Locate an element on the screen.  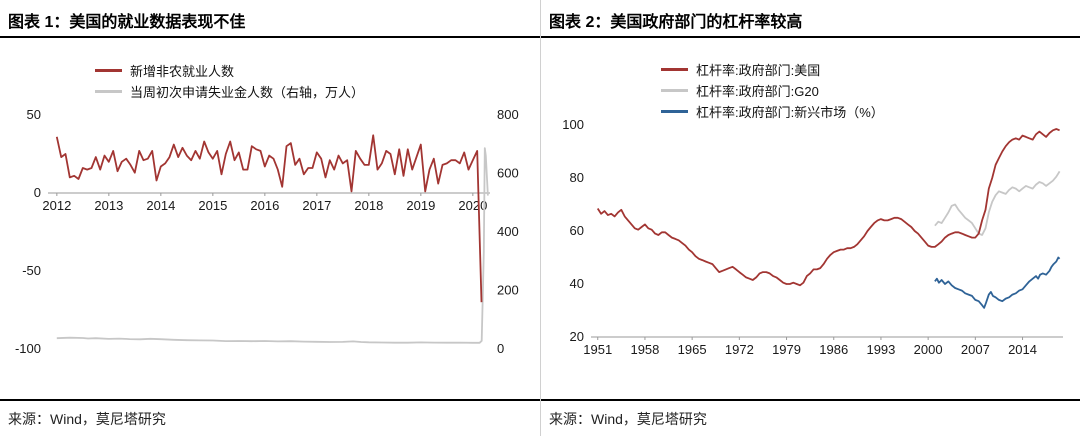
tick-label: 800 is located at coordinates (508, 114).